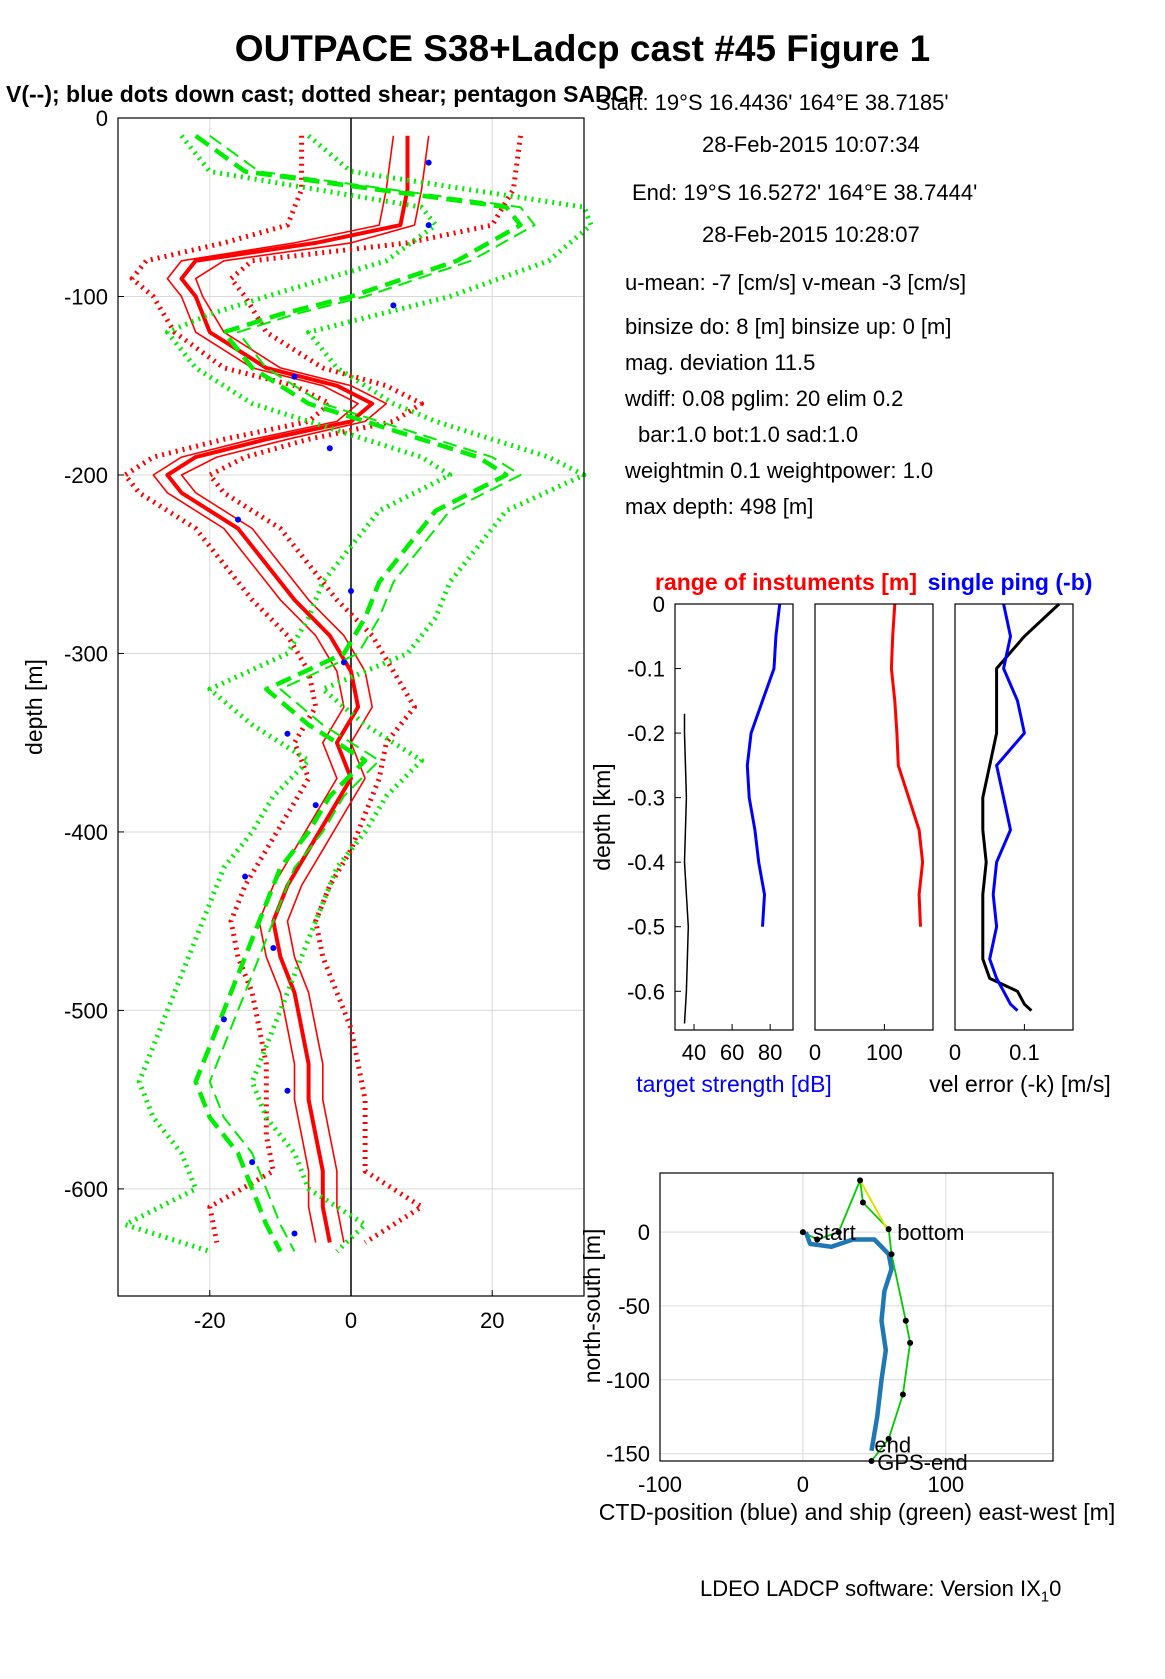 The width and height of the screenshot is (1165, 1679). Describe the element at coordinates (634, 1306) in the screenshot. I see `tick-label-y: -50` at that location.